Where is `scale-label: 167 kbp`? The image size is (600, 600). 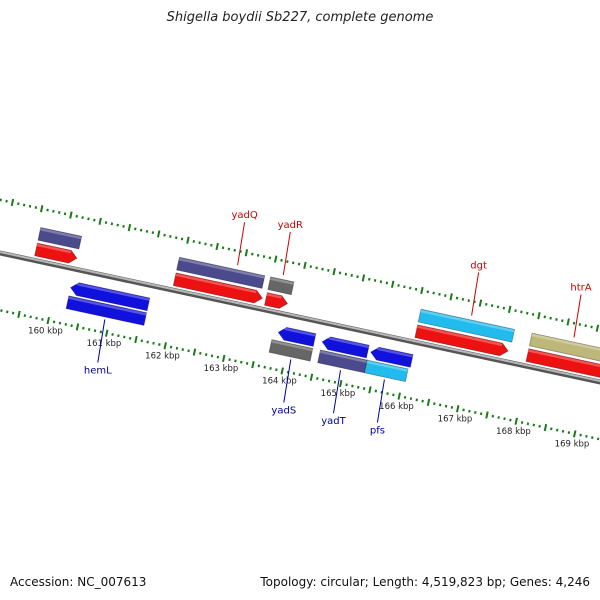
scale-label: 167 kbp is located at coordinates (455, 419).